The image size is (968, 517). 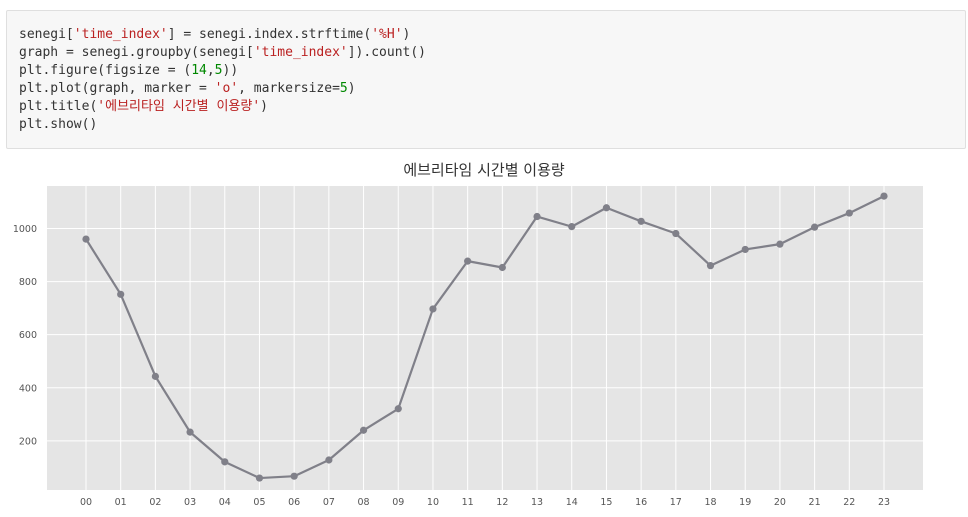 I want to click on x-tick-label: 00, so click(x=86, y=502).